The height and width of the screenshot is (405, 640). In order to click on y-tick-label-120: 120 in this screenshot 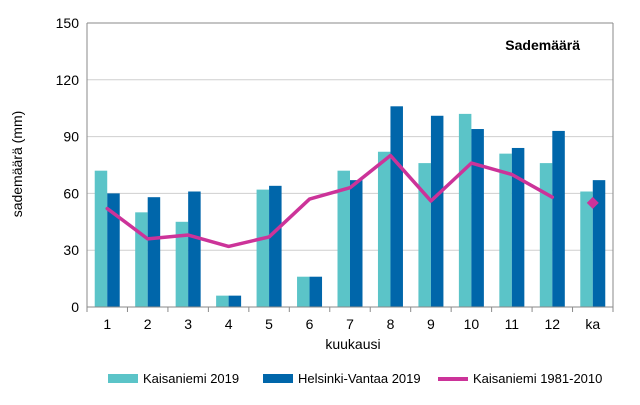, I will do `click(68, 80)`.